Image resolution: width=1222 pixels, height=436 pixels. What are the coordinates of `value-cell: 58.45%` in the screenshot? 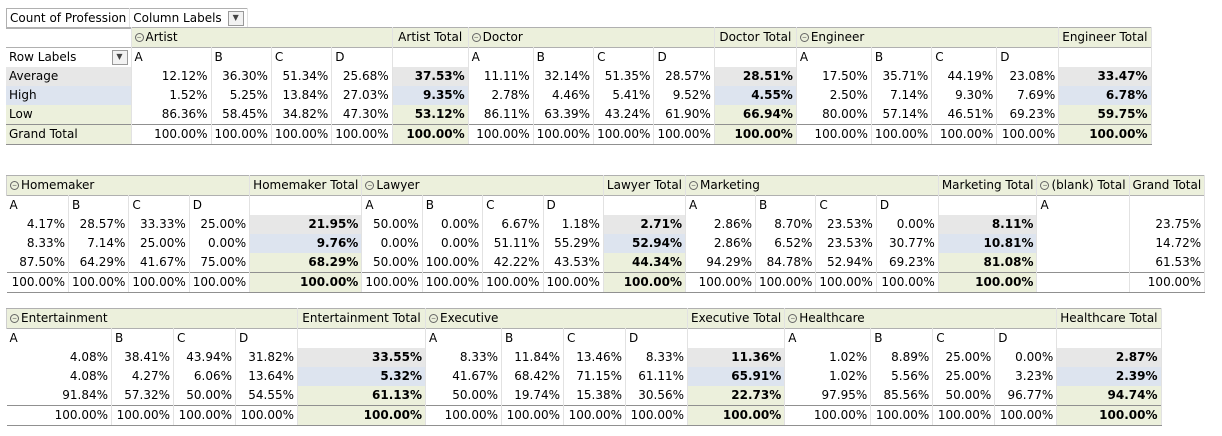 It's located at (241, 115).